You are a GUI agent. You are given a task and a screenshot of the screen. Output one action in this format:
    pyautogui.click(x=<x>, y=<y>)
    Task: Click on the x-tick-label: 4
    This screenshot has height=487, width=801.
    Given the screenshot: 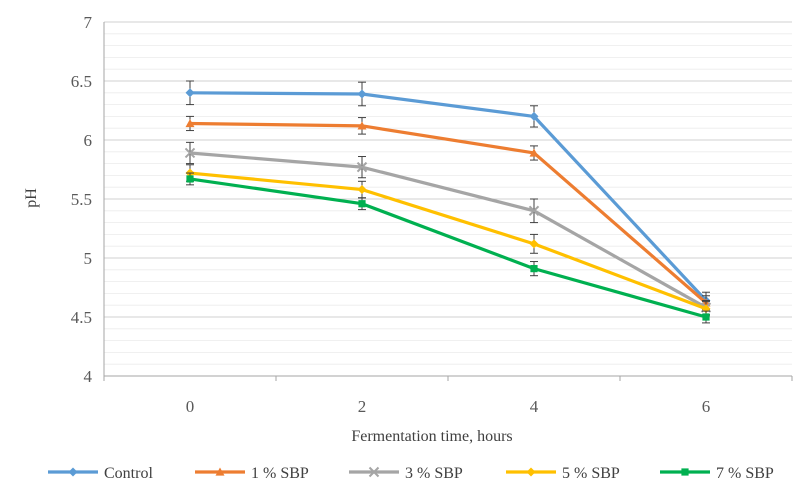 What is the action you would take?
    pyautogui.click(x=534, y=406)
    